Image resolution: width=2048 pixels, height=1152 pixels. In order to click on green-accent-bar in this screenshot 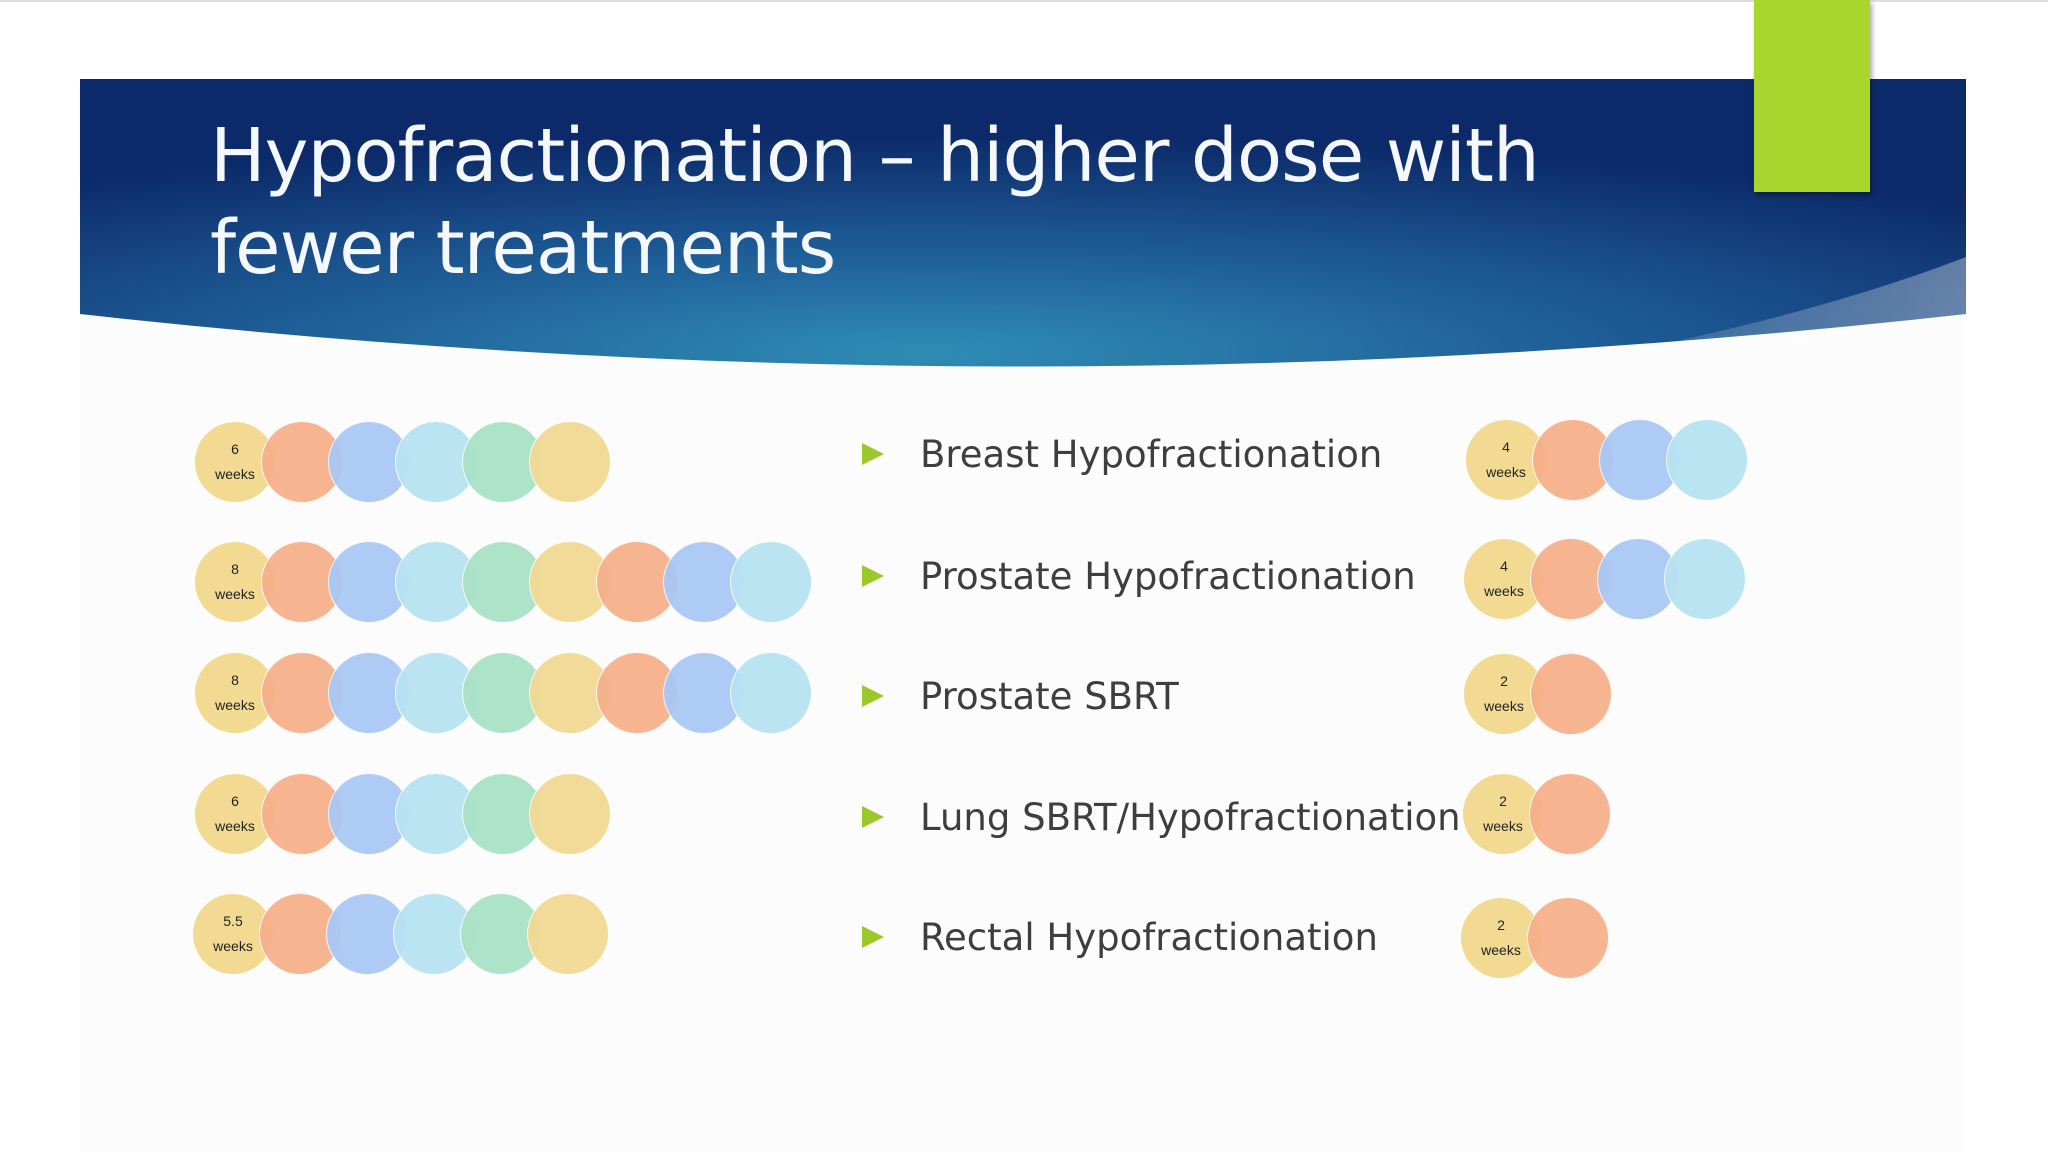, I will do `click(1812, 96)`.